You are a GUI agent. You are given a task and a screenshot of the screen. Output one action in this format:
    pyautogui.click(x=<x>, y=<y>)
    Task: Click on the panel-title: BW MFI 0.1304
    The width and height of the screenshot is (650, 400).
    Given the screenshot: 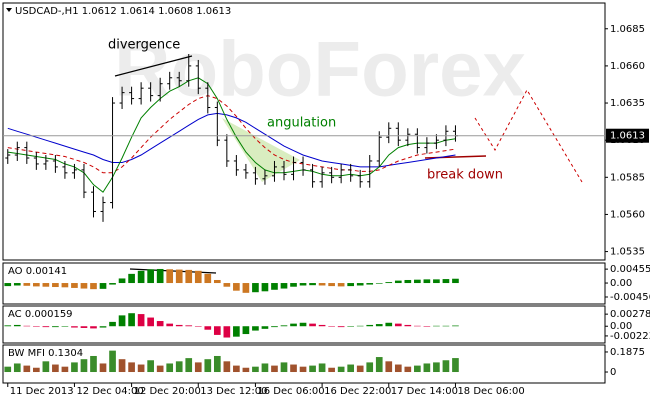 What is the action you would take?
    pyautogui.click(x=45, y=353)
    